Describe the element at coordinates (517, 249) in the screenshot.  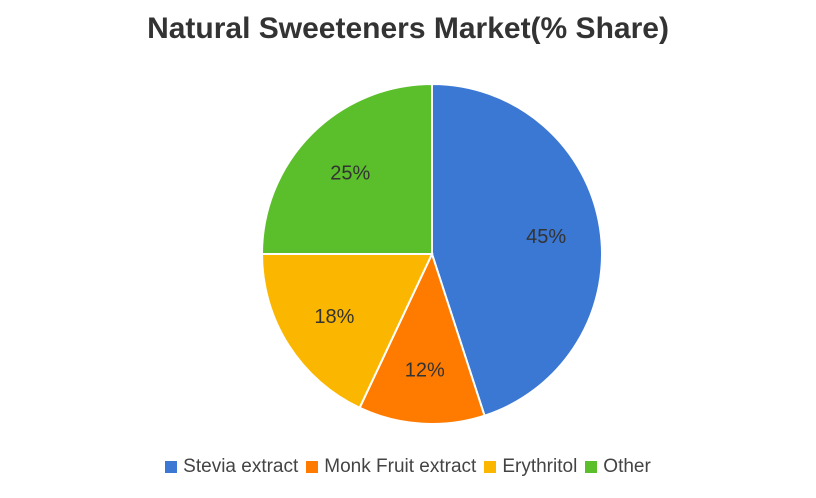
I see `pie-slice-stevia-extract` at that location.